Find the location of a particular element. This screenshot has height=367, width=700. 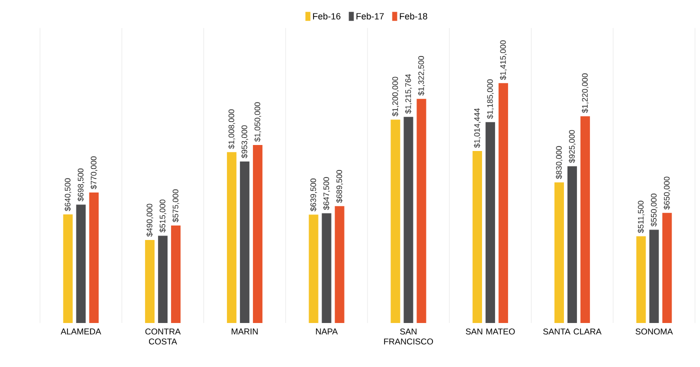

x-tick-label: MARIN is located at coordinates (245, 331).